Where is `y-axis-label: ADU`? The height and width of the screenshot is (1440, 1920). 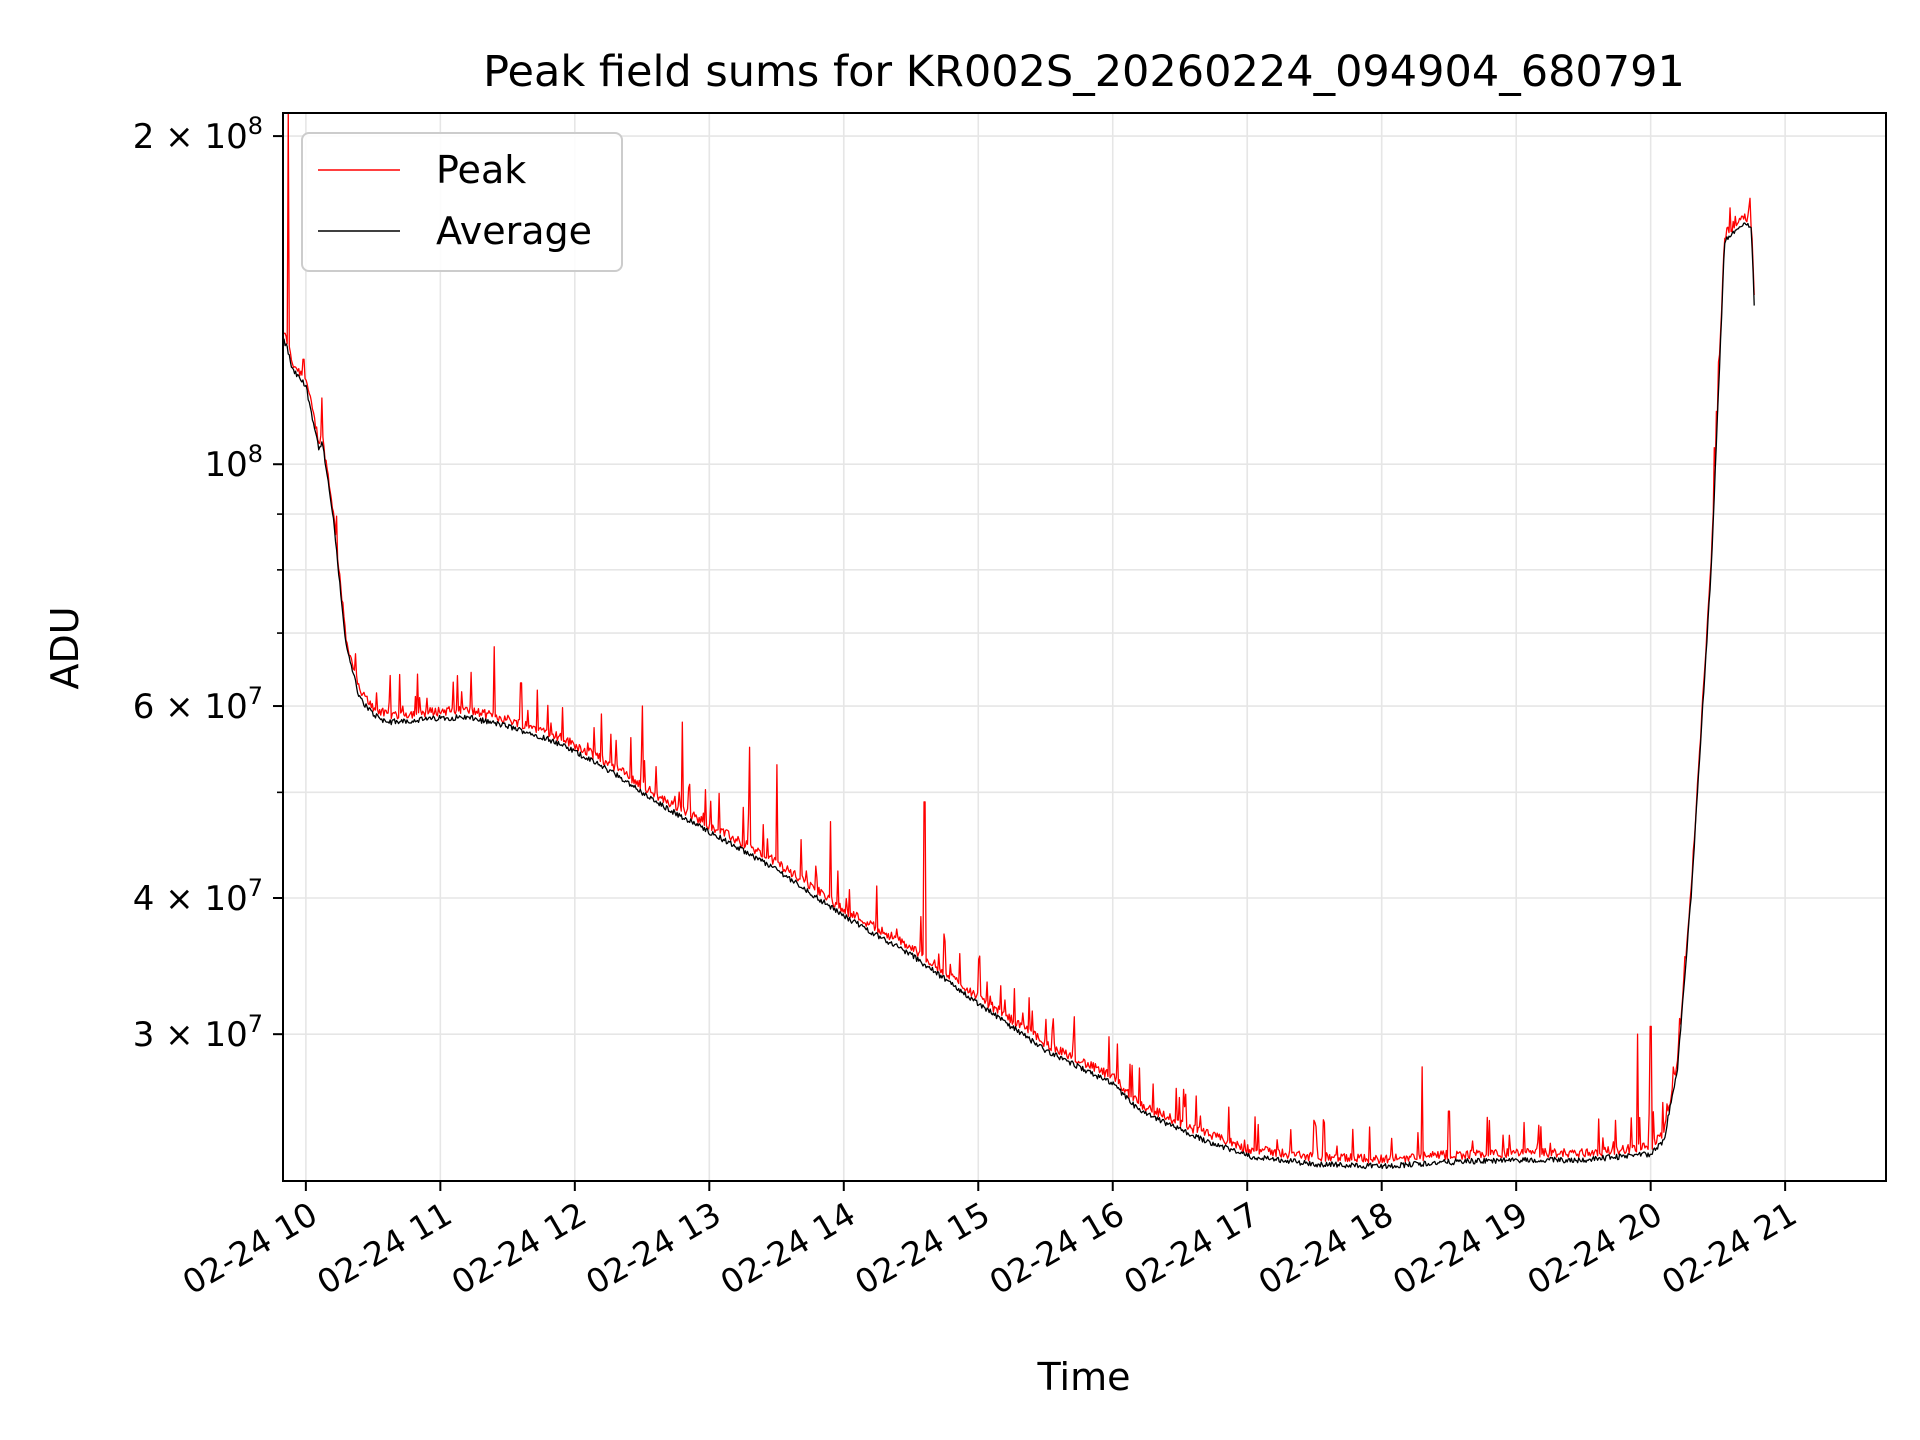 y-axis-label: ADU is located at coordinates (65, 647).